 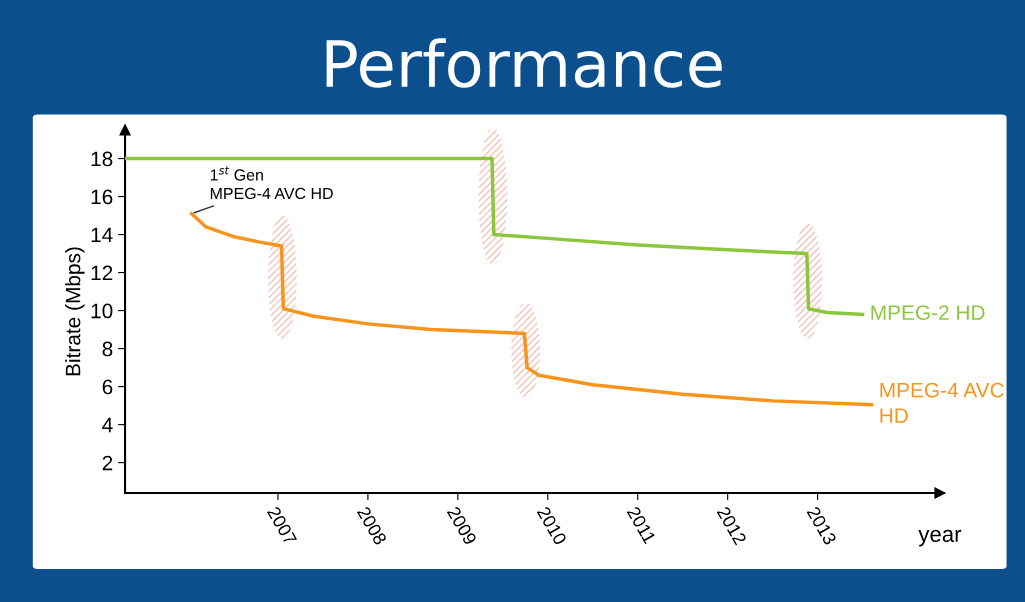 What do you see at coordinates (940, 538) in the screenshot?
I see `x-axis-title: year` at bounding box center [940, 538].